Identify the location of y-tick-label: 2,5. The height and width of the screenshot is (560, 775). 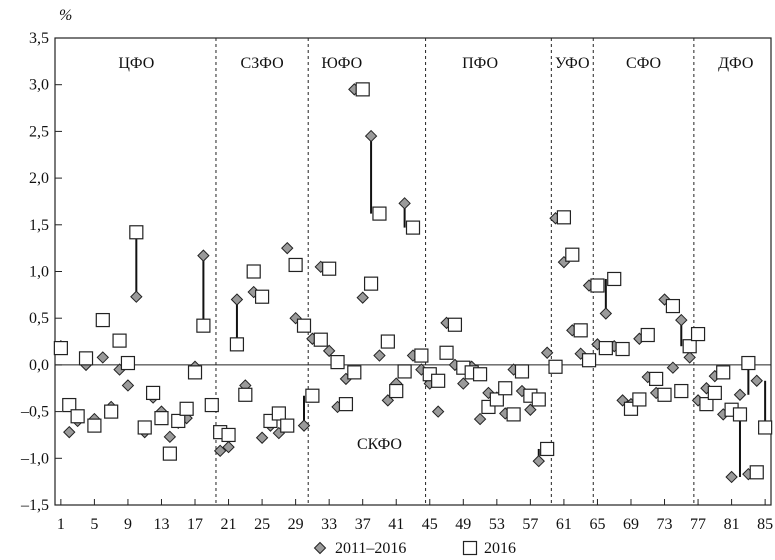
(39, 131).